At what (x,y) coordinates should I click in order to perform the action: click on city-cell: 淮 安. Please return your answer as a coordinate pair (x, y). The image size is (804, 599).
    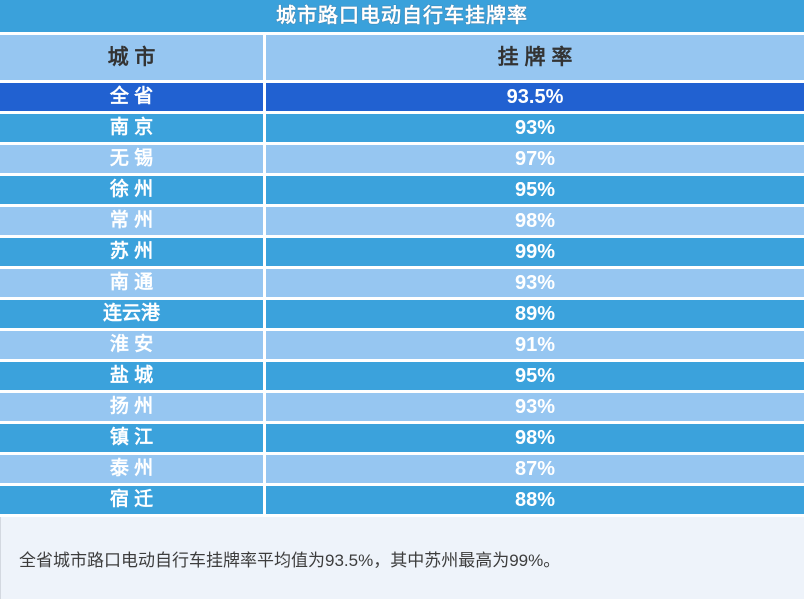
    Looking at the image, I should click on (133, 345).